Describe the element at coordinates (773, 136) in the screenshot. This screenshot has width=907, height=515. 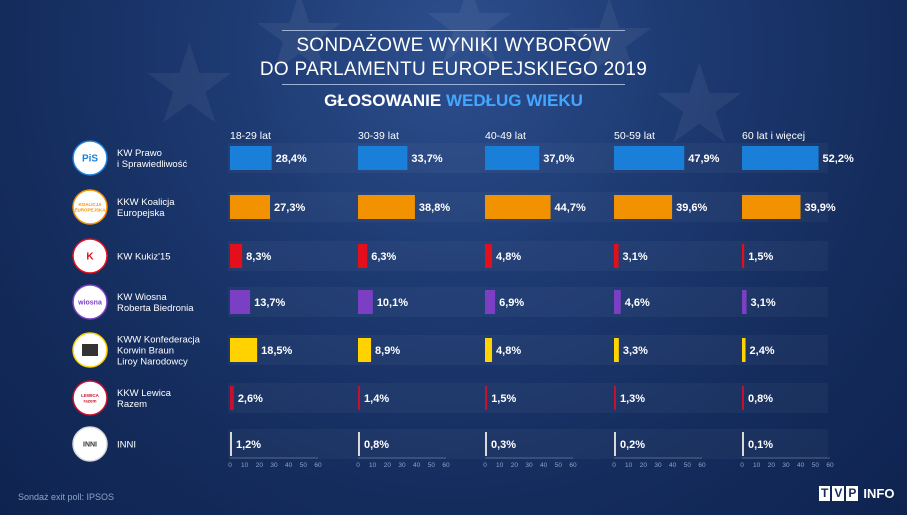
I see `age-group-header: 60 lat i więcej` at that location.